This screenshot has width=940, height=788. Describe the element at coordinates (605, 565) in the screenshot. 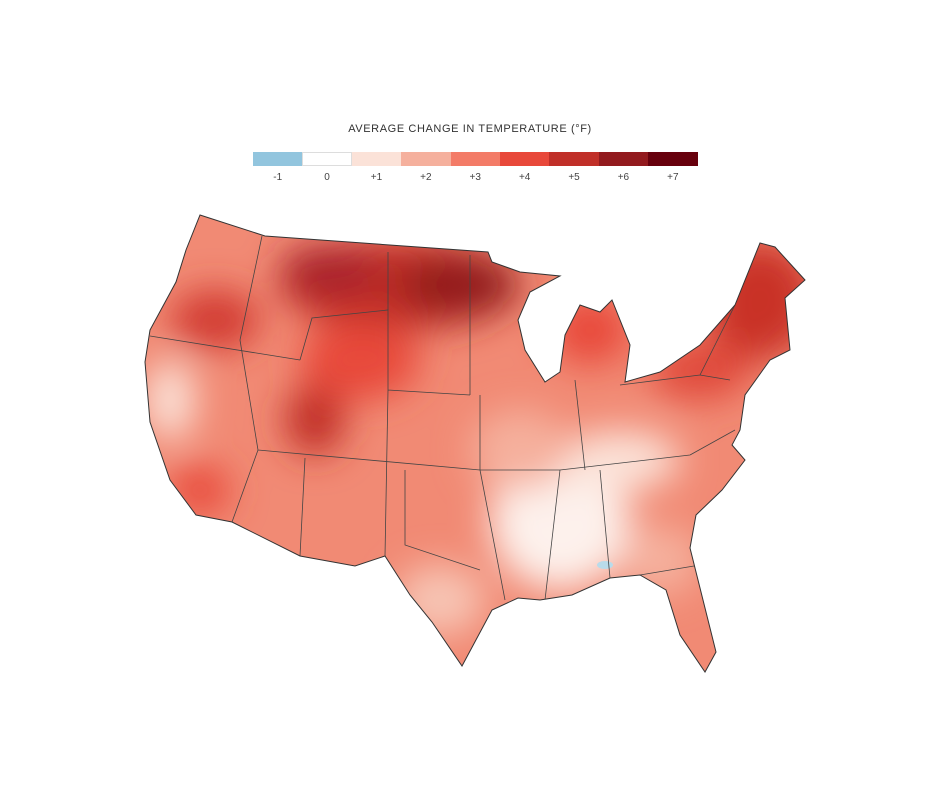

I see `cooling-spot` at that location.